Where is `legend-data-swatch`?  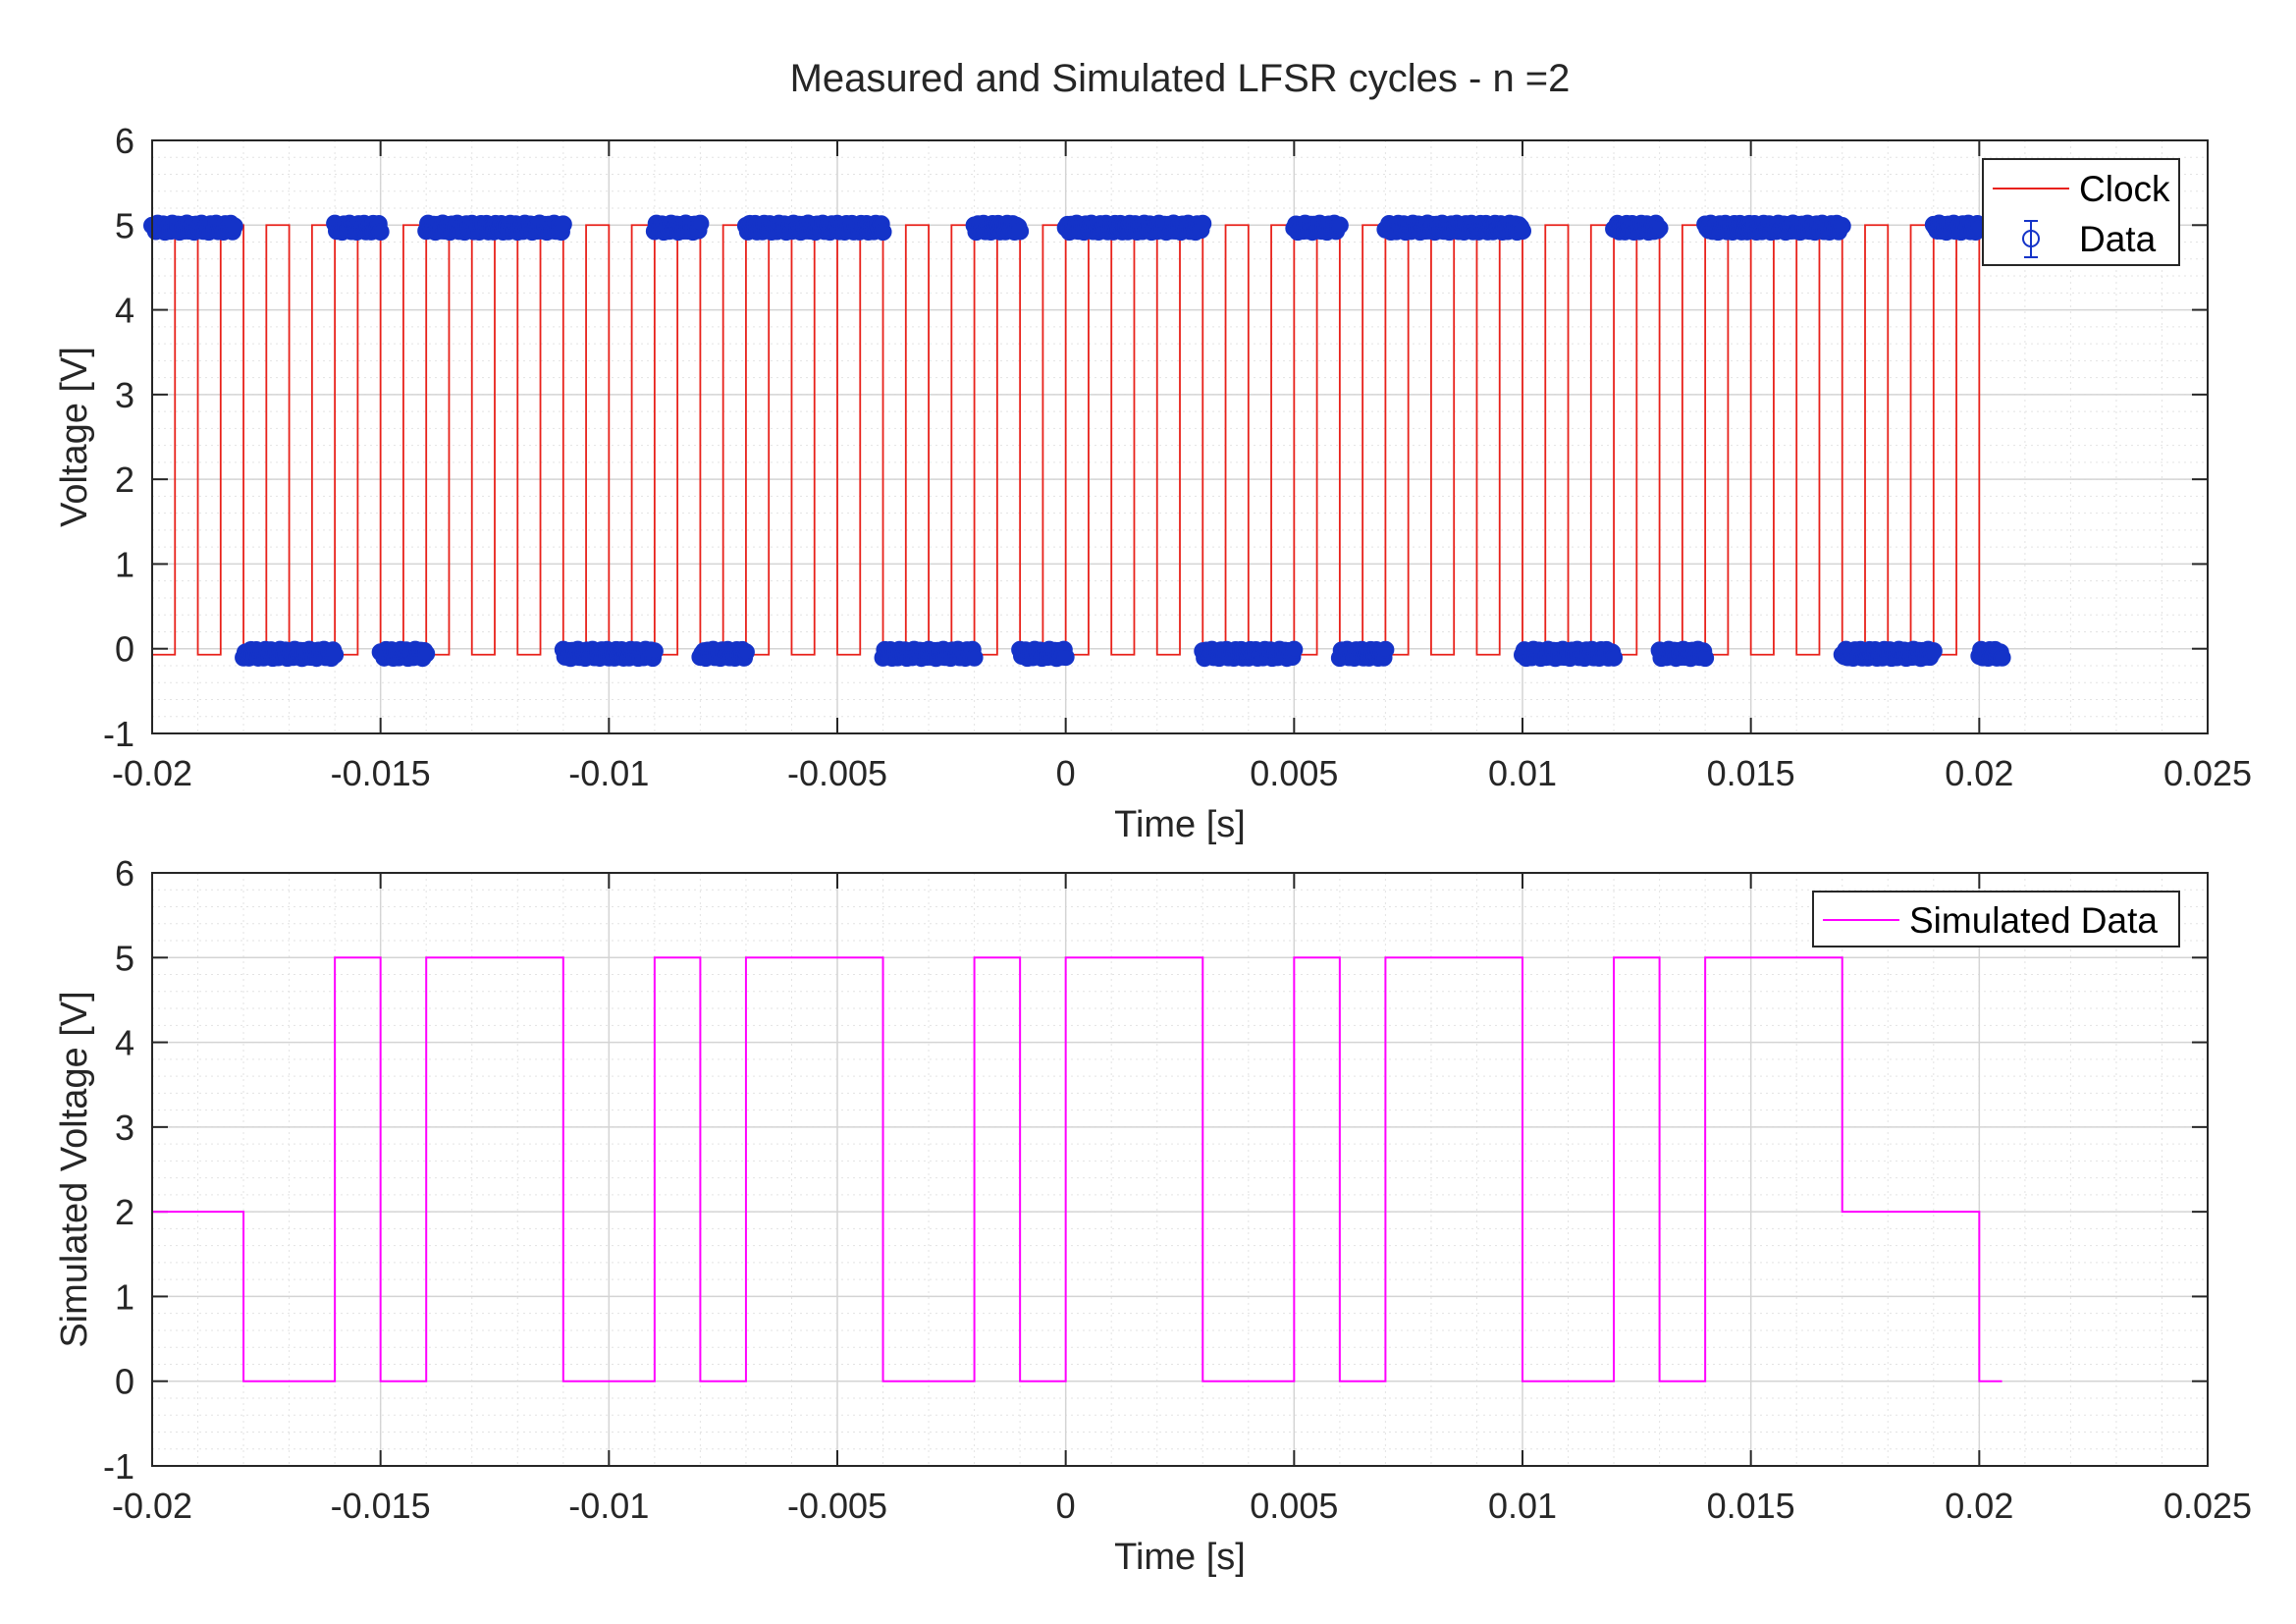 legend-data-swatch is located at coordinates (2031, 239).